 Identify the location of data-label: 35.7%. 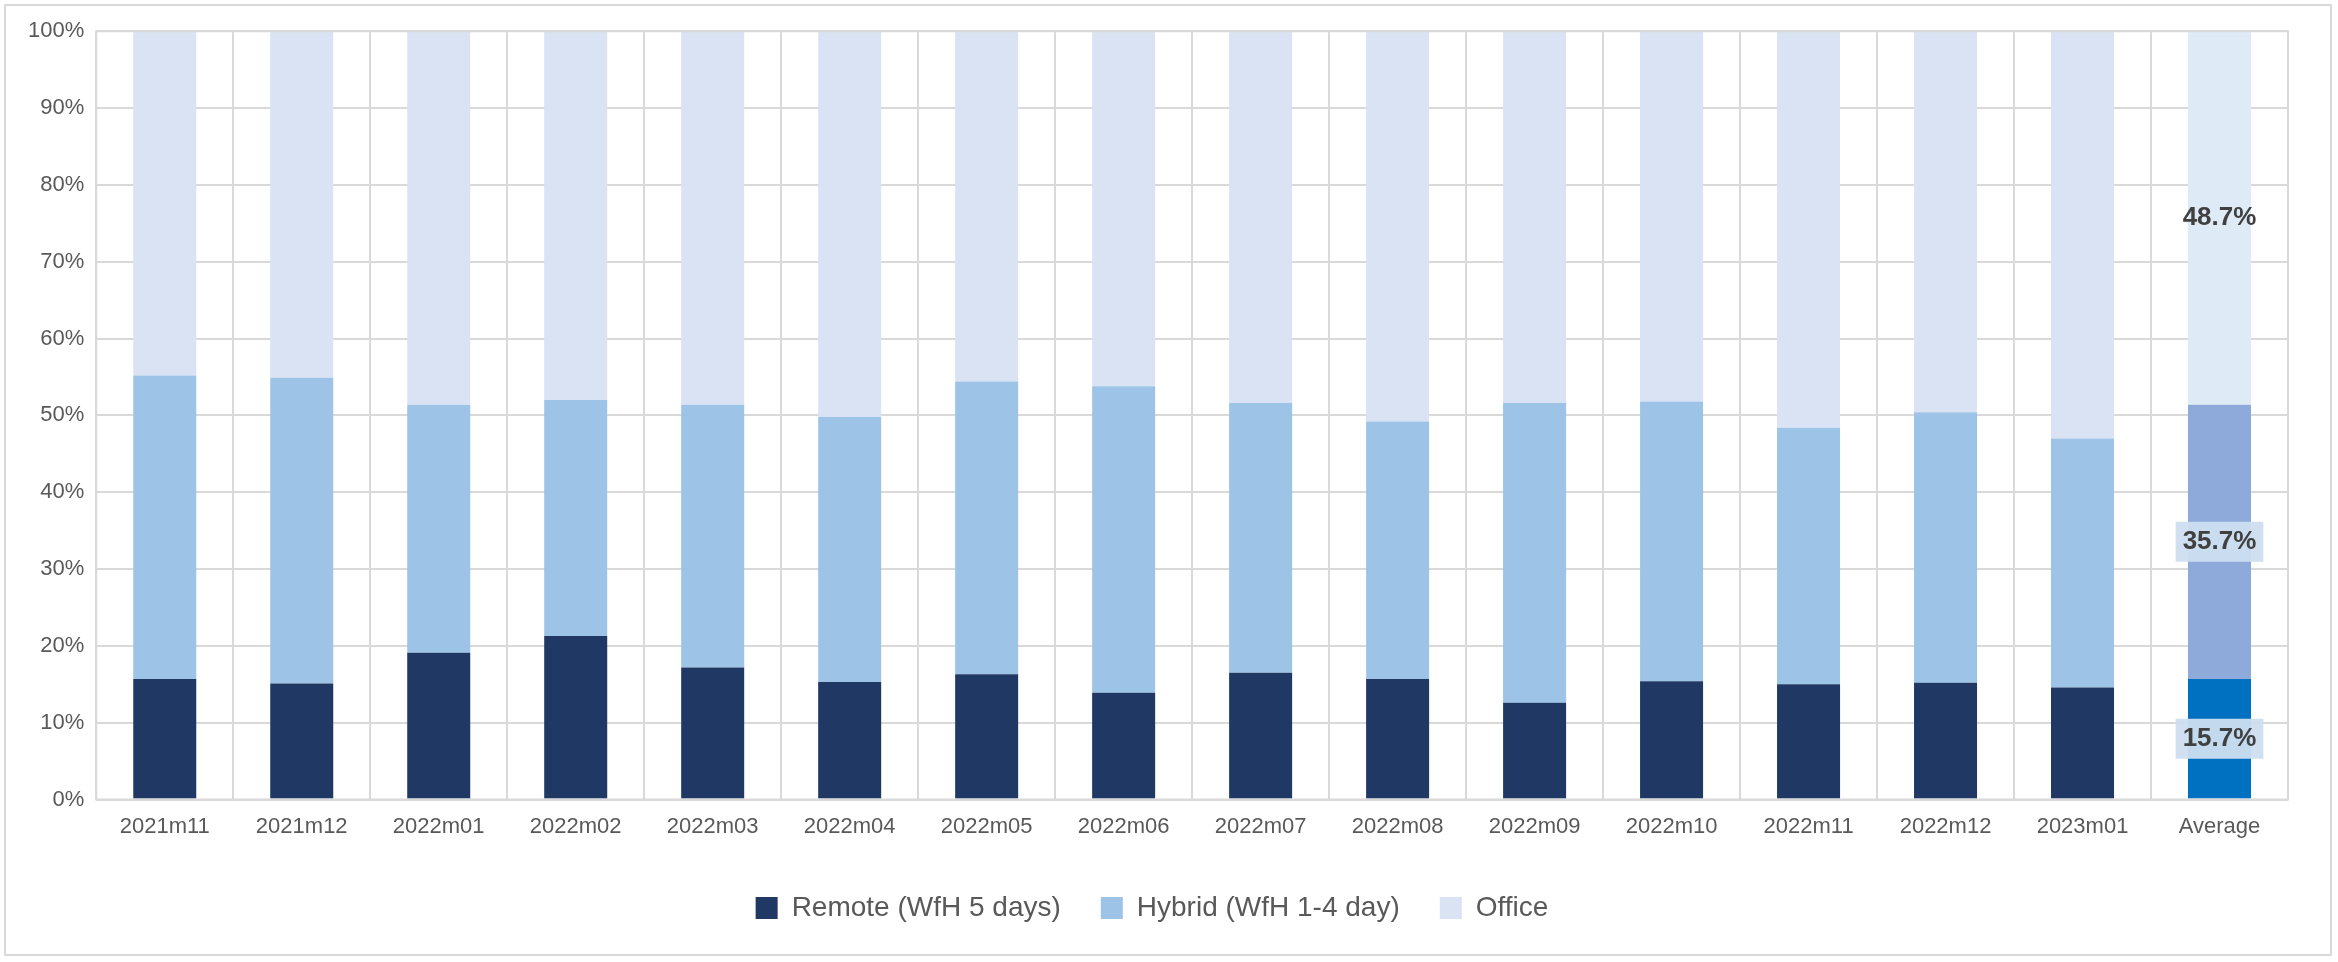
(2219, 539).